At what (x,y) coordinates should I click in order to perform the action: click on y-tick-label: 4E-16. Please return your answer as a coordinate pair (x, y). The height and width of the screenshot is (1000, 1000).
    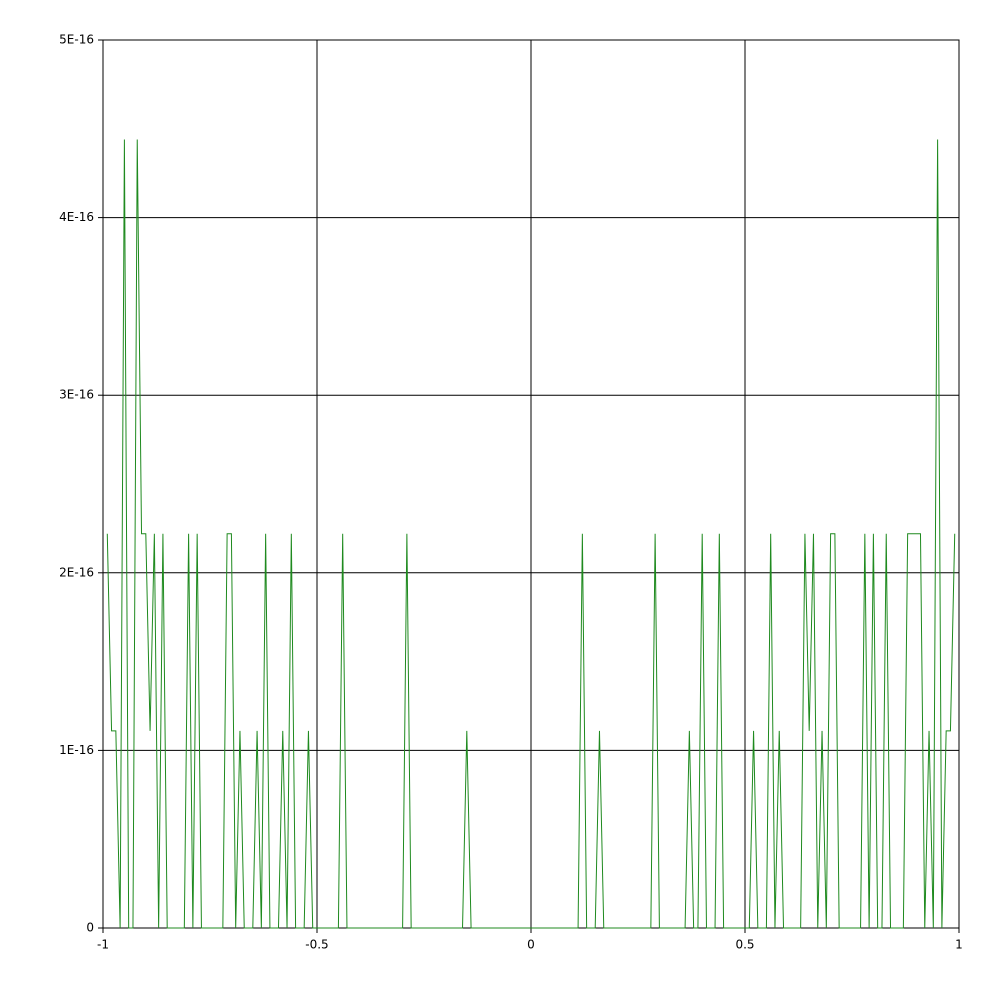
    Looking at the image, I should click on (76, 217).